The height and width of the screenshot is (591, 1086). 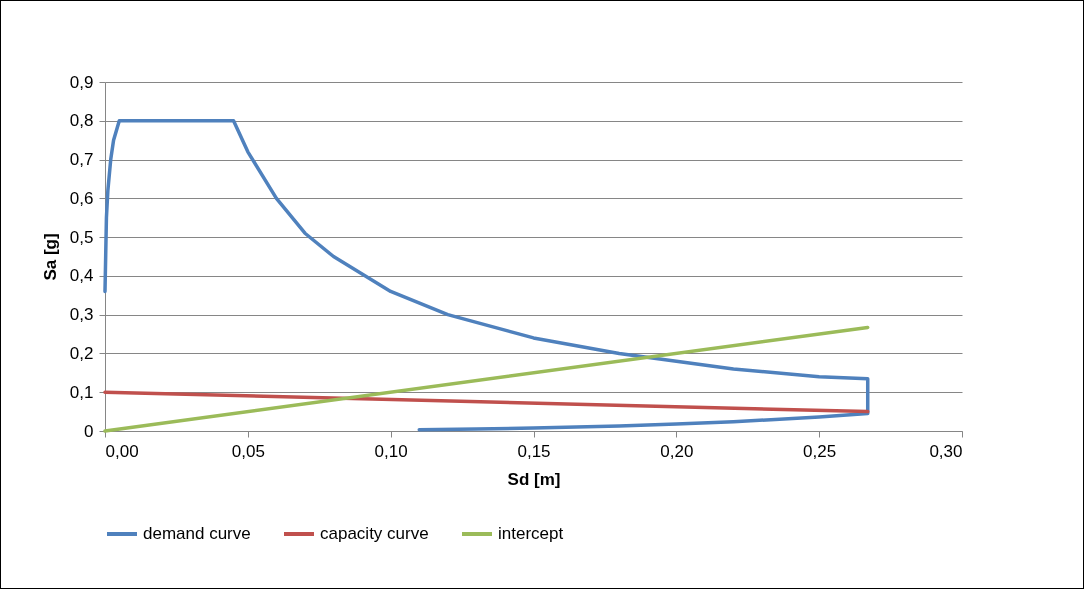 I want to click on legend-label: demand curve, so click(x=197, y=533).